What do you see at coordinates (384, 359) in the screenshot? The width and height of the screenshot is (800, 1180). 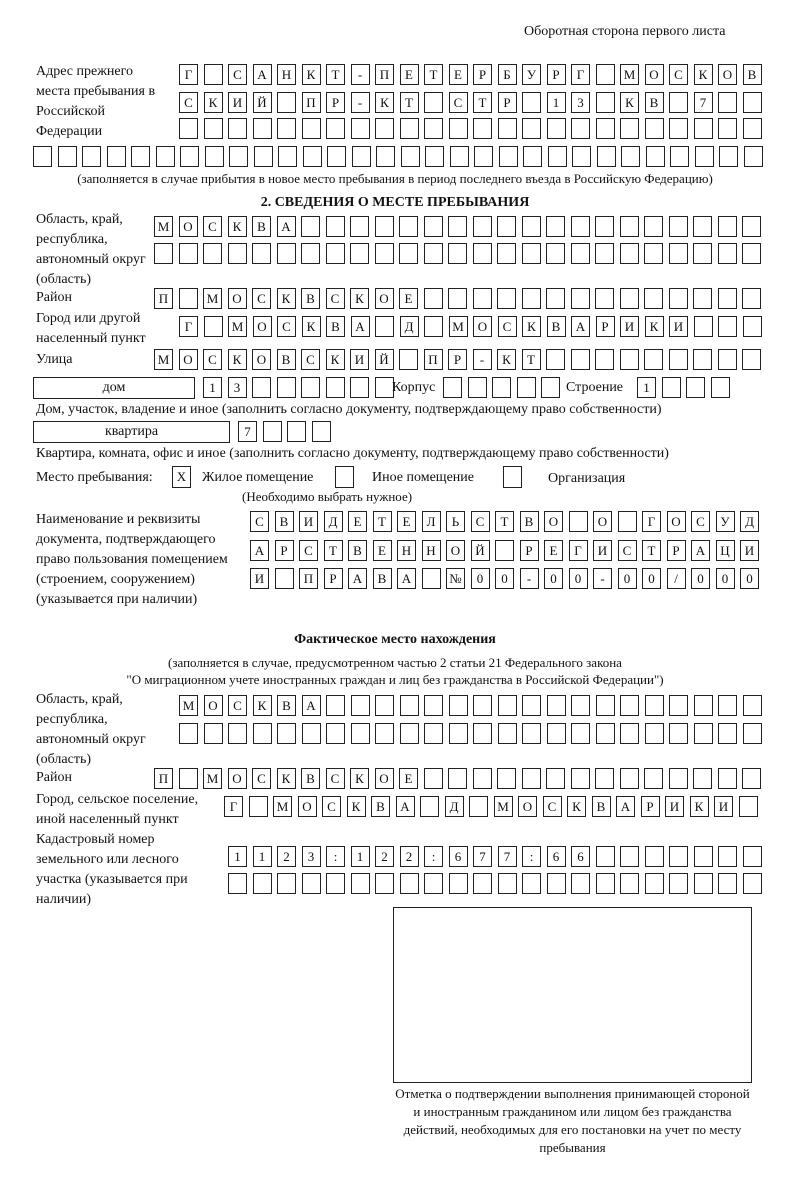 I see `char-cell: Й` at bounding box center [384, 359].